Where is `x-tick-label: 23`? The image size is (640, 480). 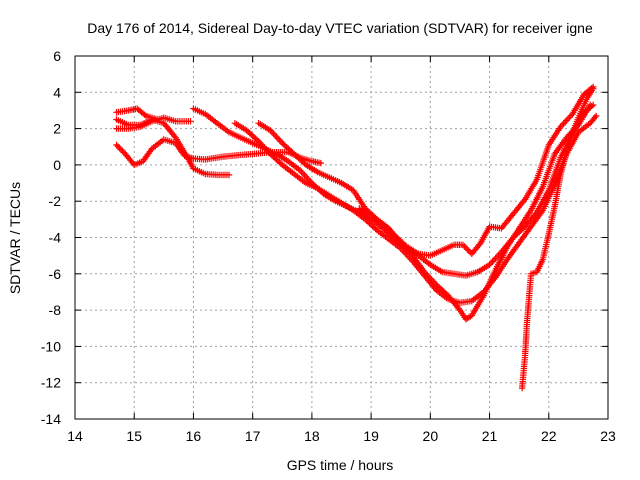
x-tick-label: 23 is located at coordinates (608, 436).